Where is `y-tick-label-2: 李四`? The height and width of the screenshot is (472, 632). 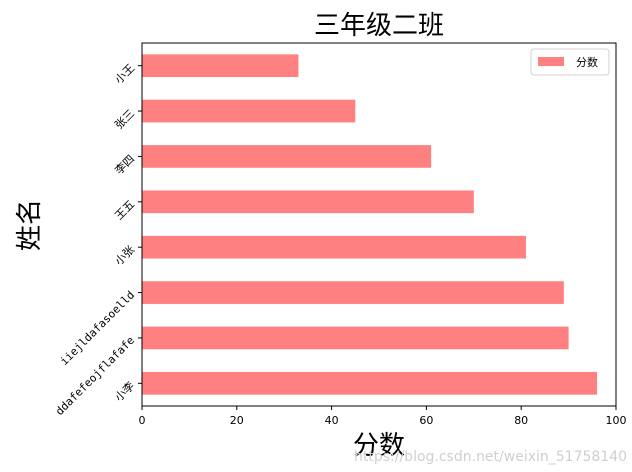
y-tick-label-2: 李四 is located at coordinates (124, 164).